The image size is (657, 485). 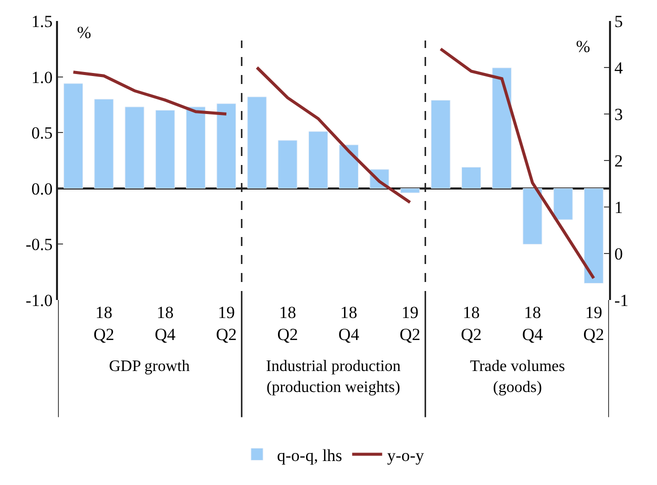 What do you see at coordinates (42, 77) in the screenshot?
I see `y-tick-label: 1.0` at bounding box center [42, 77].